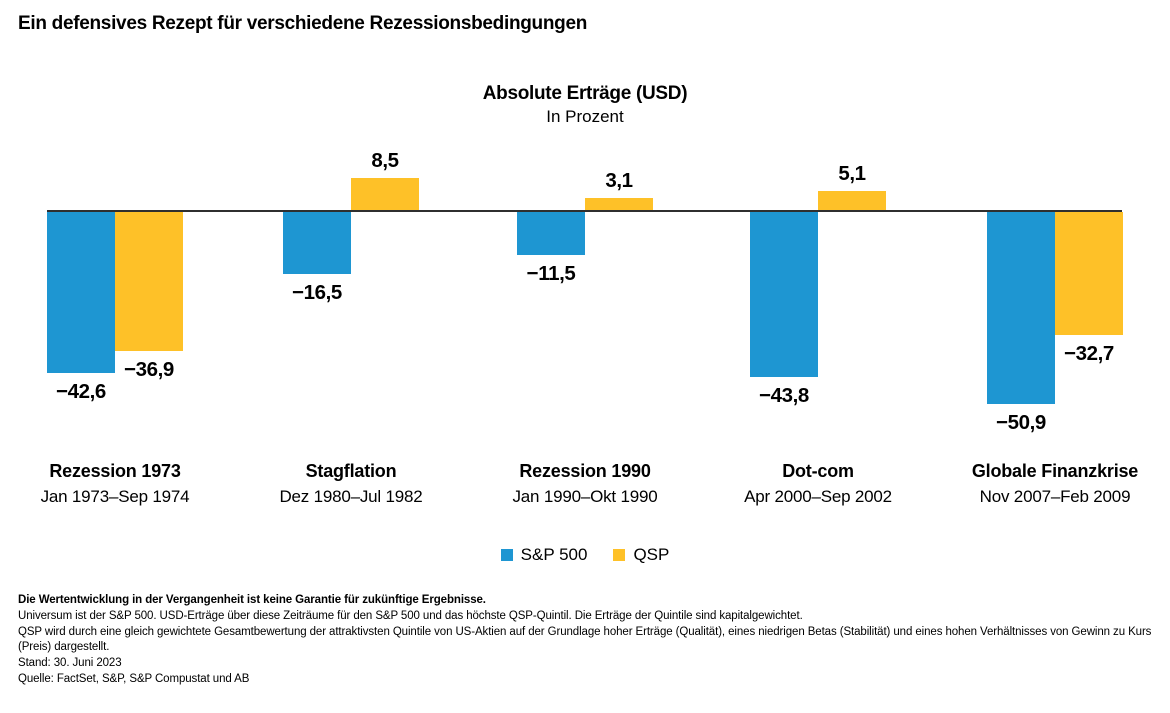 This screenshot has width=1170, height=713. Describe the element at coordinates (1021, 422) in the screenshot. I see `value-label-sp500-4: −50,9` at that location.